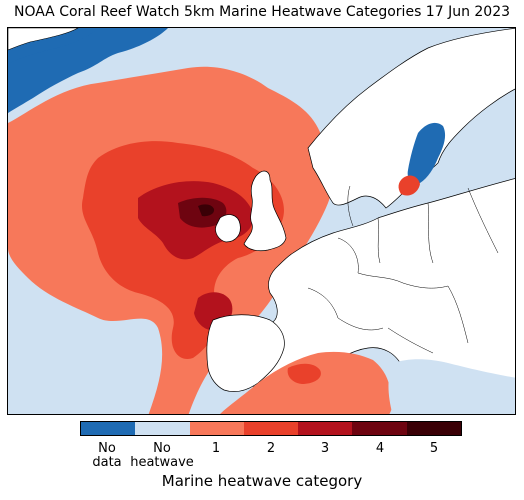 This screenshot has height=500, width=524. I want to click on scandinavia-land, so click(411, 118).